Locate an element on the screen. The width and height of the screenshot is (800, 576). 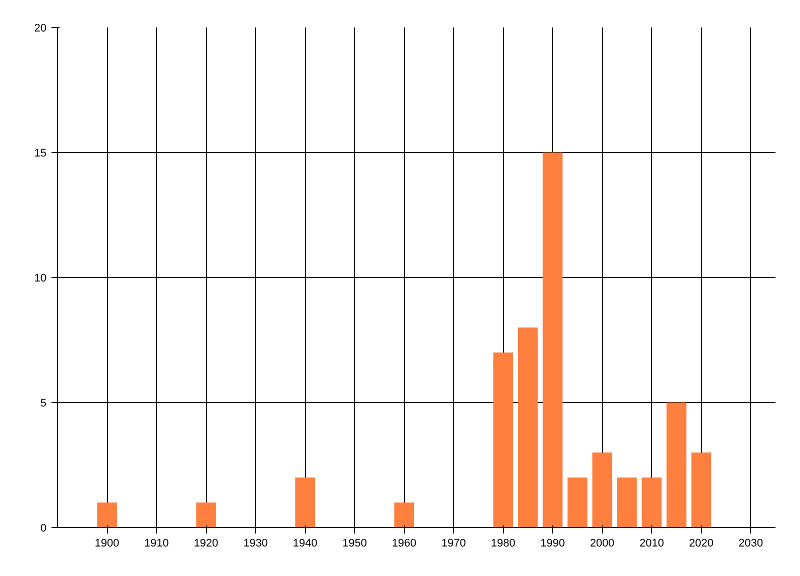
x-tick-label: 1950 is located at coordinates (354, 544).